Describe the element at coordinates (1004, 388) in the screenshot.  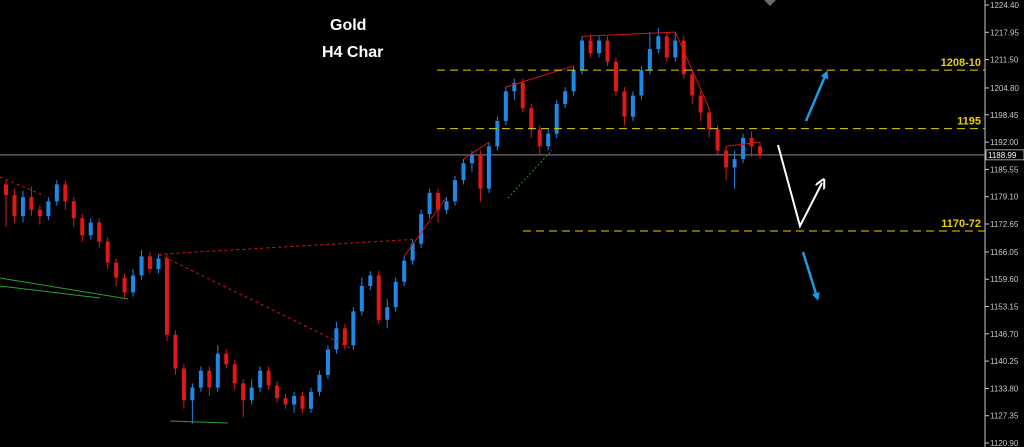
I see `tick-label: 1133.80` at that location.